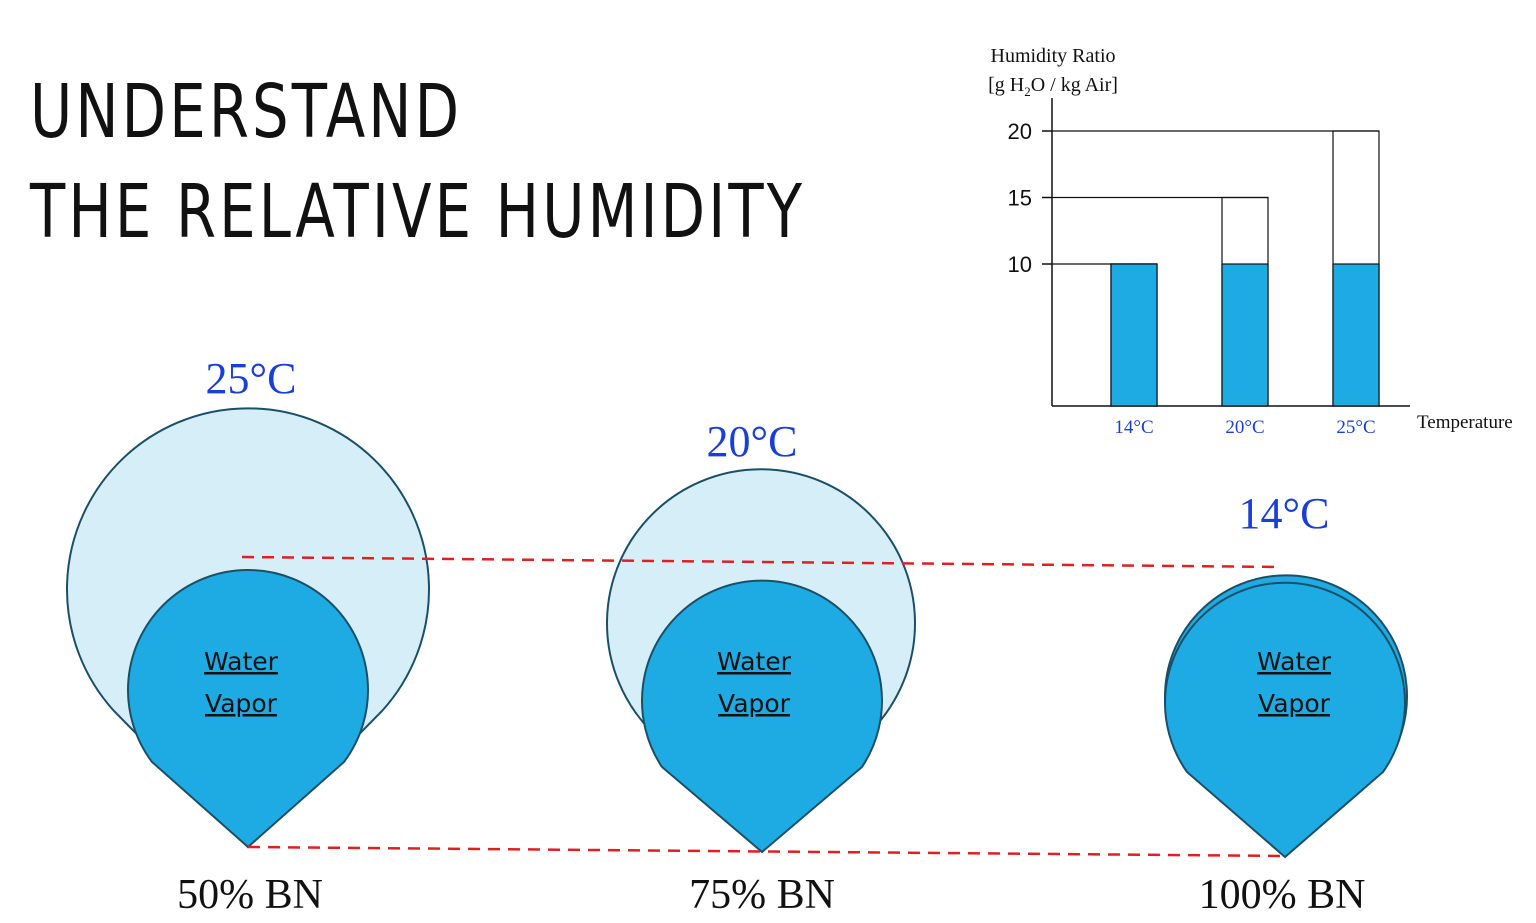  I want to click on x-tick-label-1: 20°C, so click(1244, 427).